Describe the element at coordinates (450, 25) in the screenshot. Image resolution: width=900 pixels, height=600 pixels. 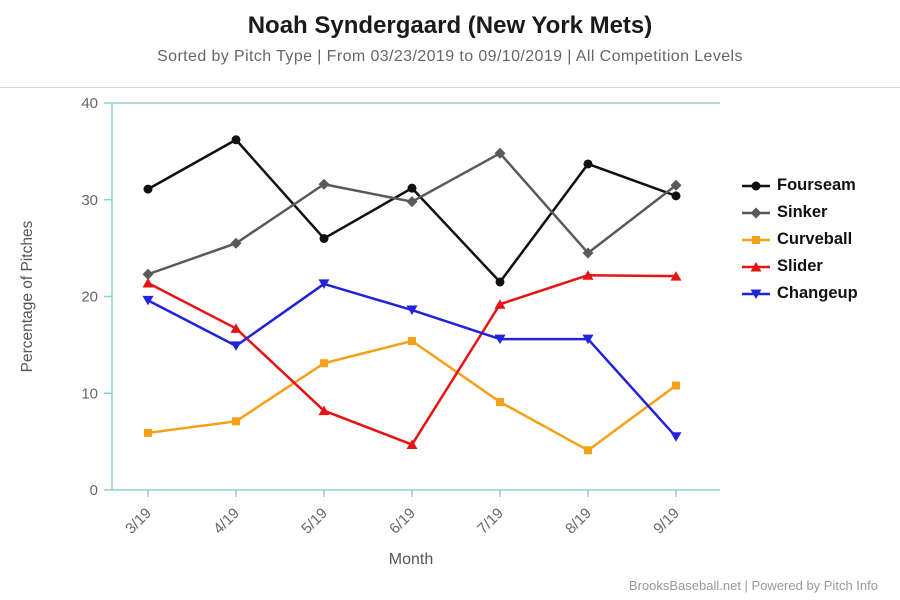
I see `page-title: Noah Syndergaard (New York Mets)` at that location.